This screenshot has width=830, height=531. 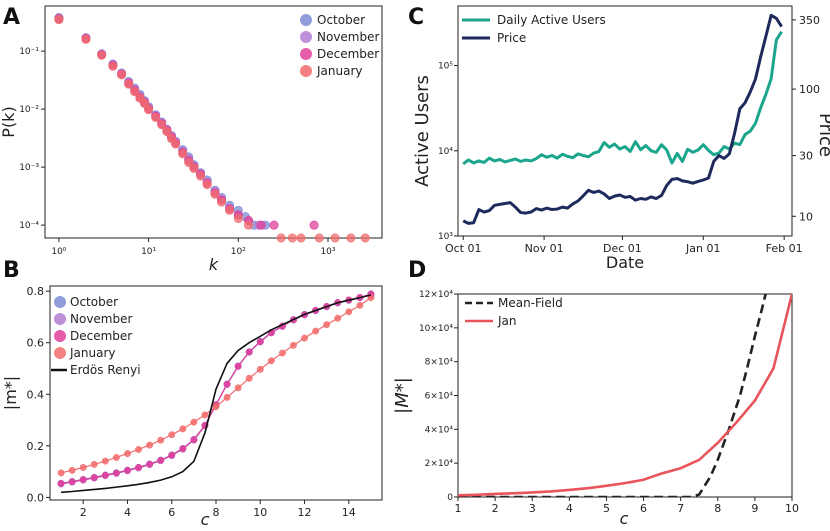 I want to click on x-tick-label: 10, so click(x=792, y=508).